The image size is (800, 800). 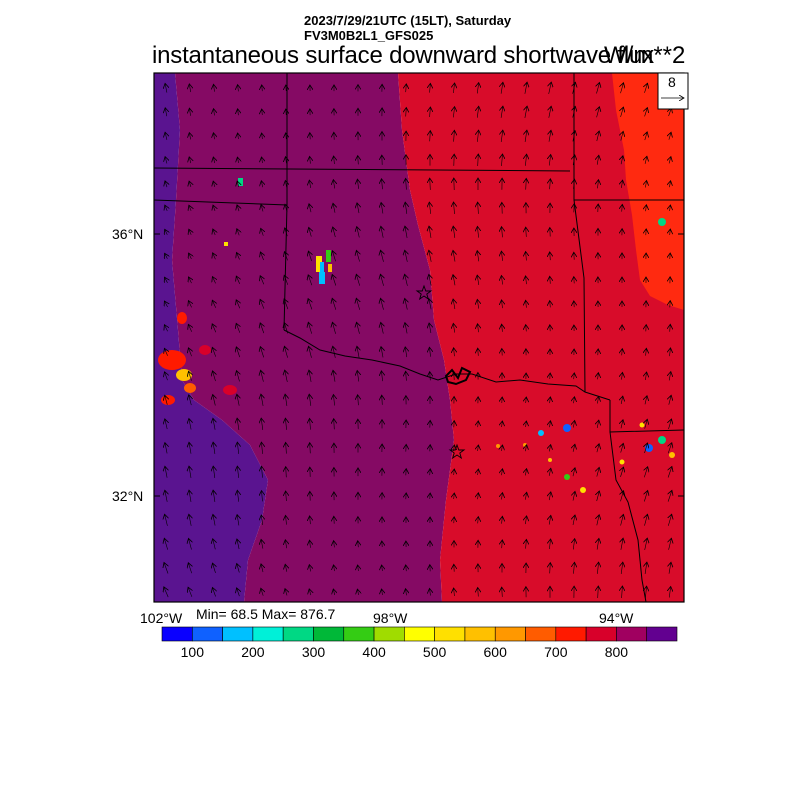 I want to click on lake-texoma, so click(x=458, y=376).